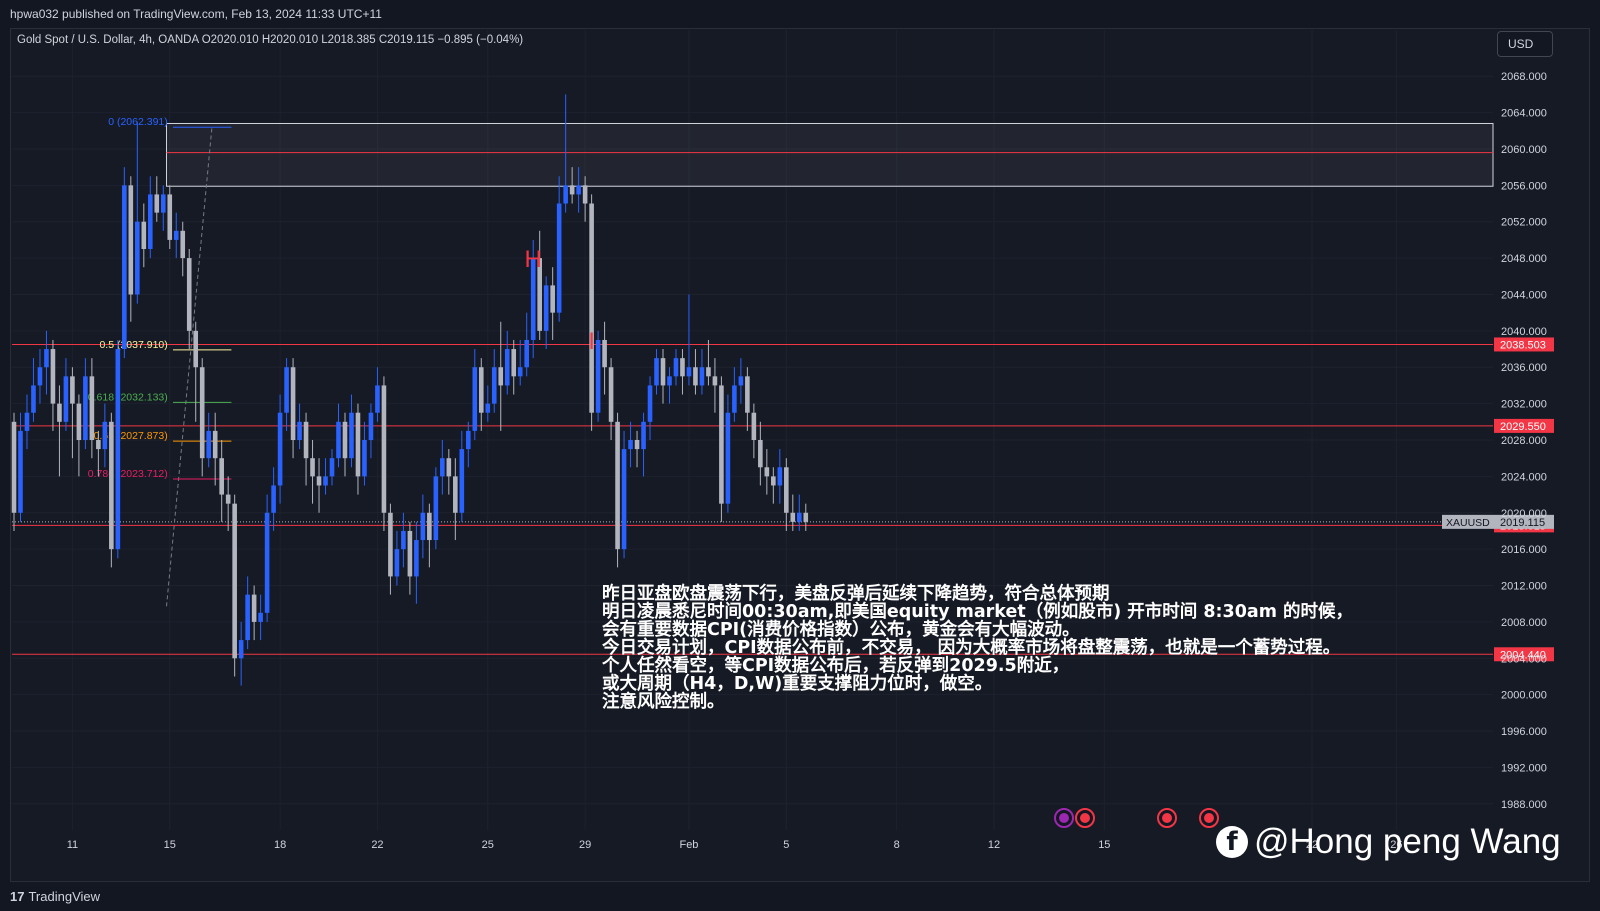  I want to click on fib-level-label: 0.5 (2037.910), so click(133, 345).